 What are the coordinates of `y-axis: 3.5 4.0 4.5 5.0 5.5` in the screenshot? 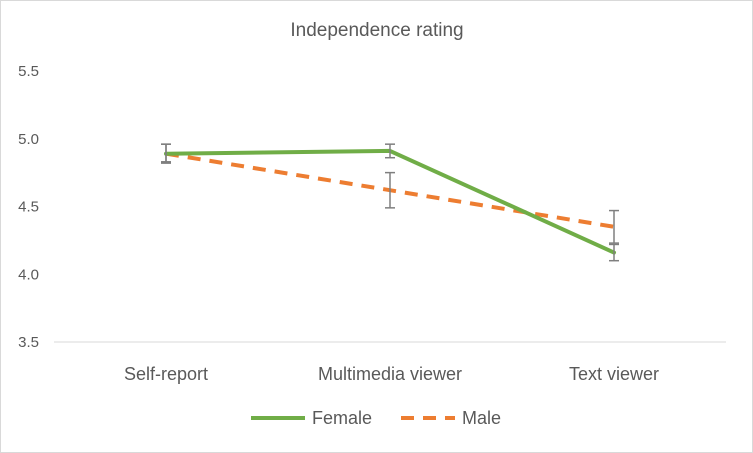 It's located at (28, 207).